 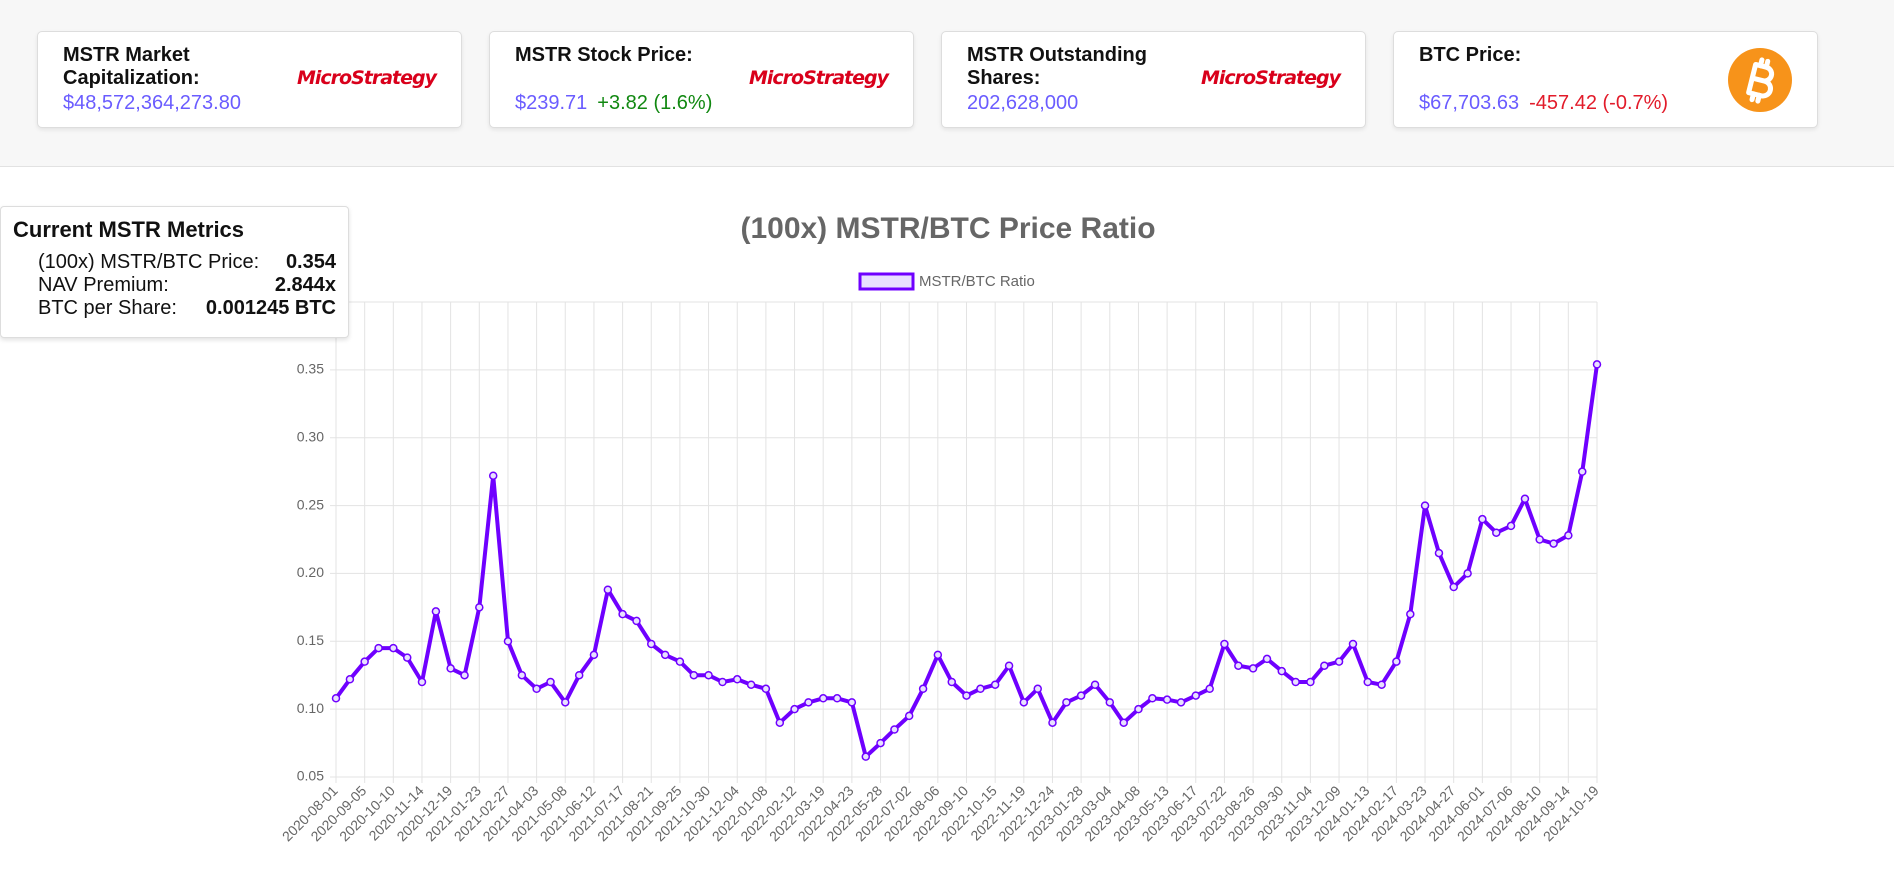 What do you see at coordinates (604, 55) in the screenshot?
I see `card-title: MSTR Stock Price:` at bounding box center [604, 55].